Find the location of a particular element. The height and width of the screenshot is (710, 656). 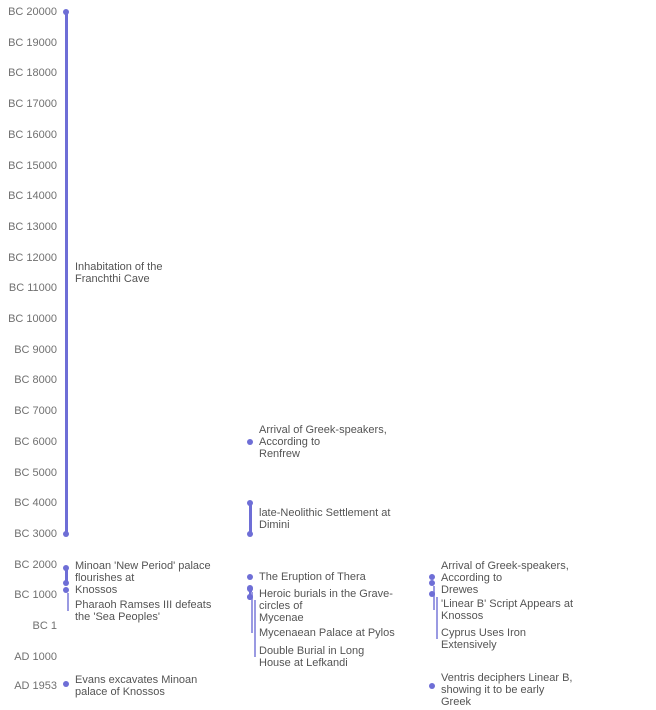

axis-tick-label: BC 14000 is located at coordinates (32, 196).